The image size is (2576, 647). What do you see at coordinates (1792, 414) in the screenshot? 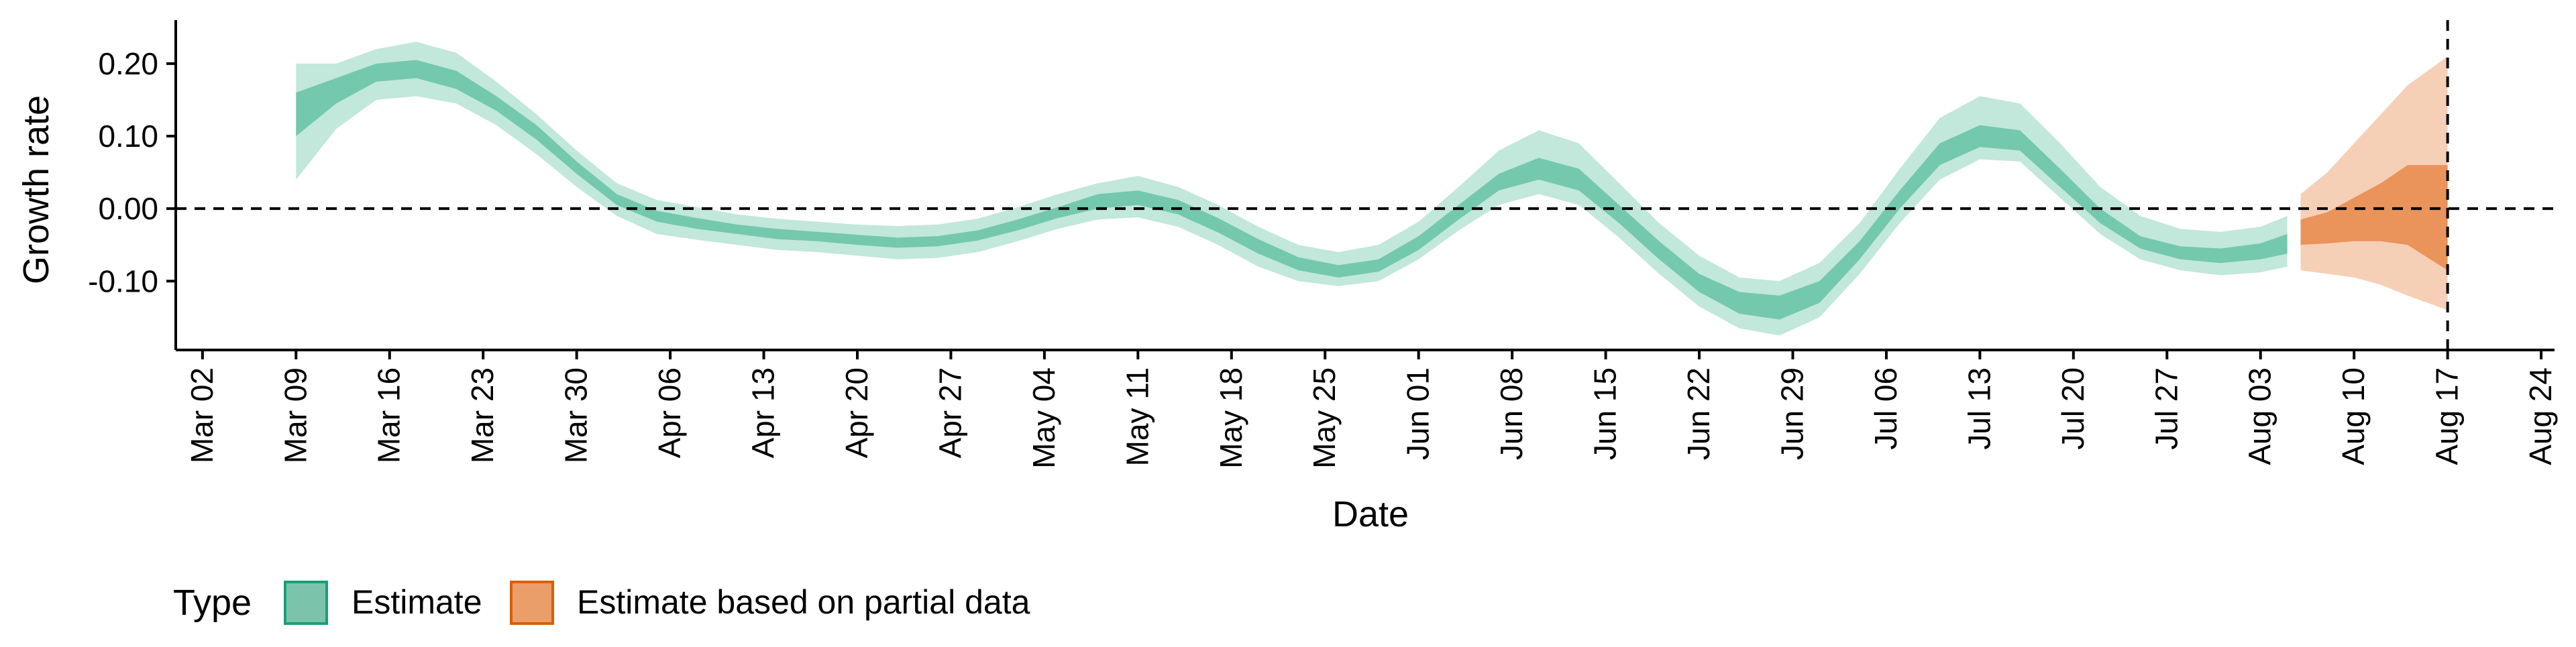
I see `x-tick-label: Jun 29` at bounding box center [1792, 414].